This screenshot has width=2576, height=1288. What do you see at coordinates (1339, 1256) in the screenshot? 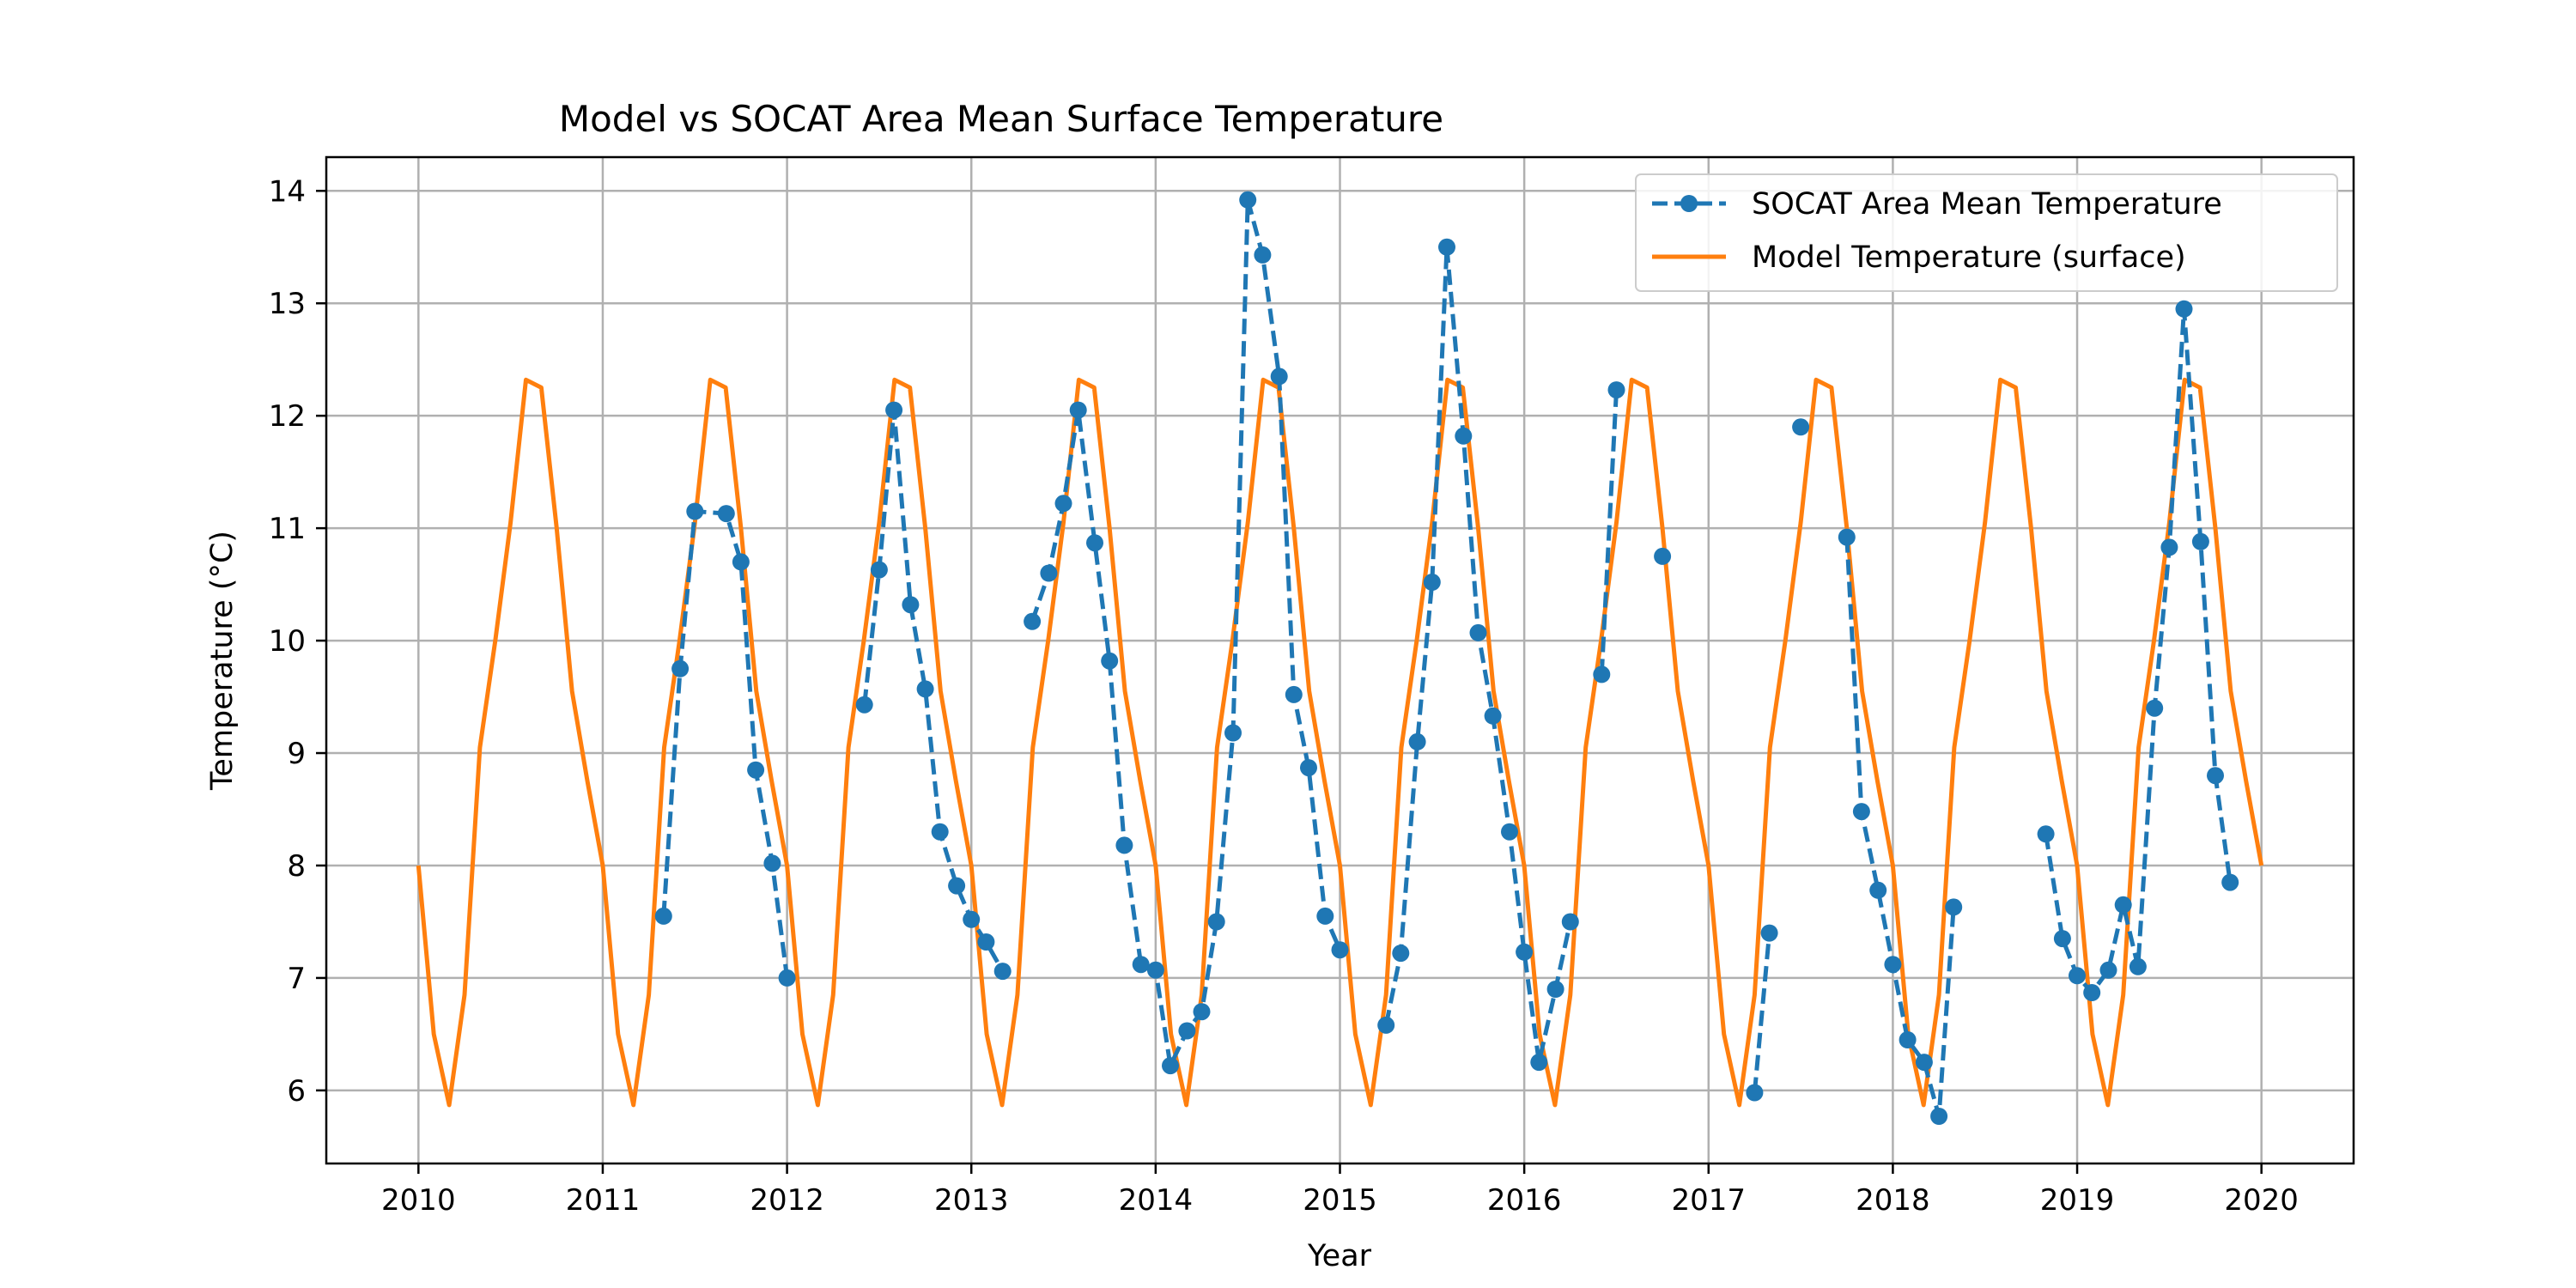
I see `x-axis-title: Year` at bounding box center [1339, 1256].